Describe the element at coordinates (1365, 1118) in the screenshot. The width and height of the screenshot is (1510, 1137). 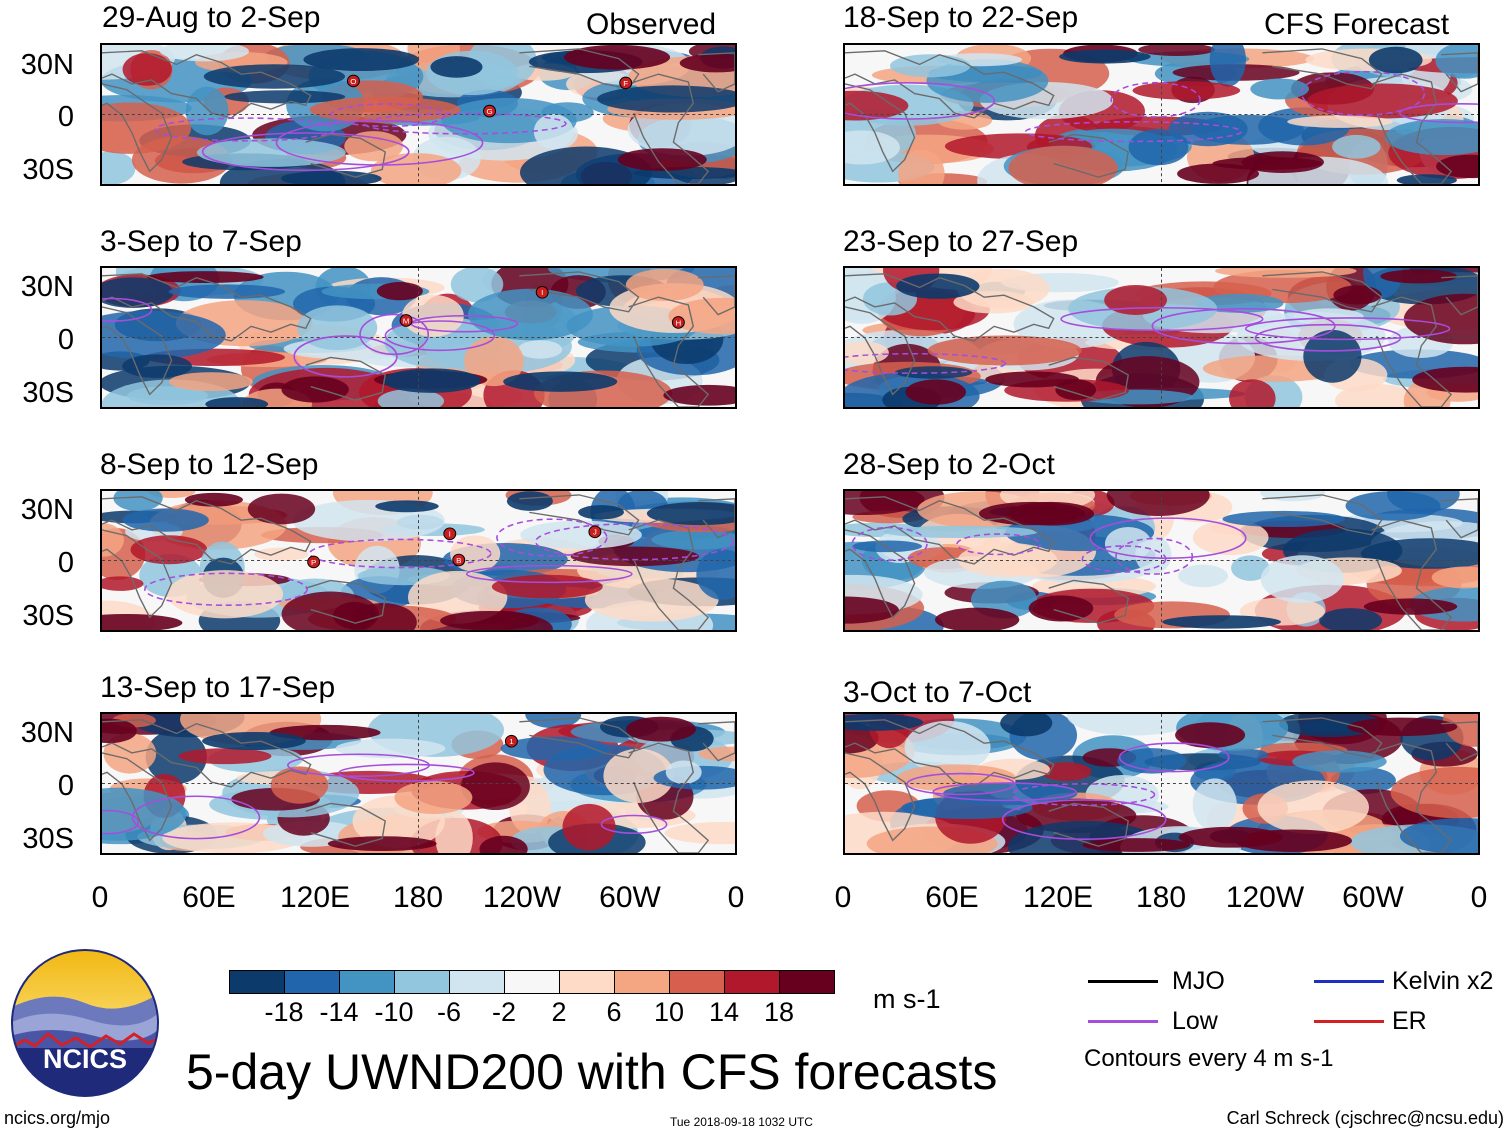
I see `footer-author: Carl Schreck (cjschrec@ncsu.edu)` at that location.